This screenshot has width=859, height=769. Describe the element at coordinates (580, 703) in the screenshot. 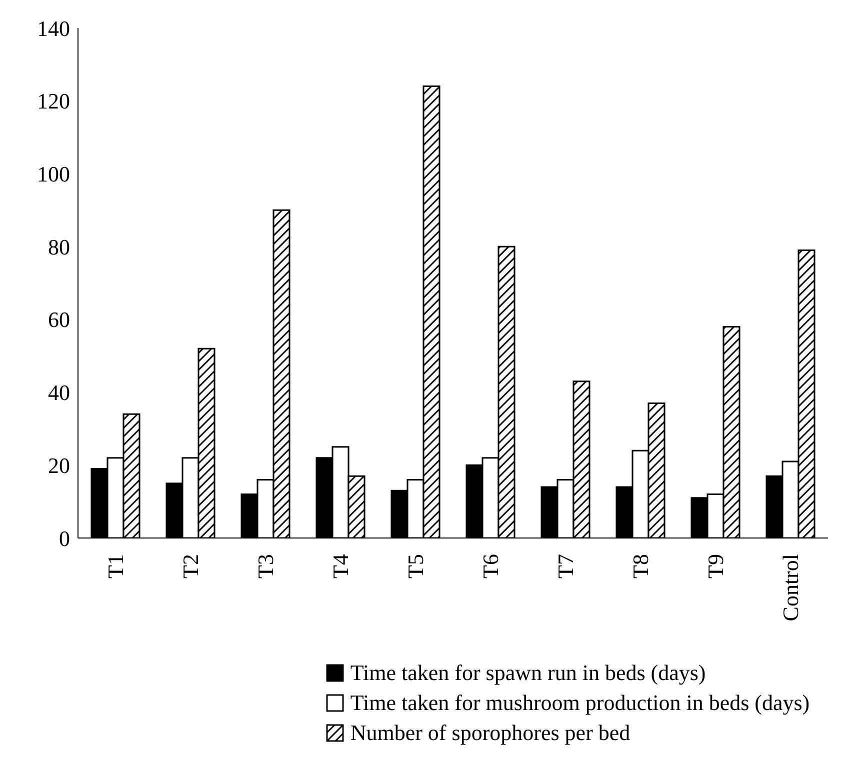

I see `legend-label: Time taken for mushroom production in beds (days)` at that location.